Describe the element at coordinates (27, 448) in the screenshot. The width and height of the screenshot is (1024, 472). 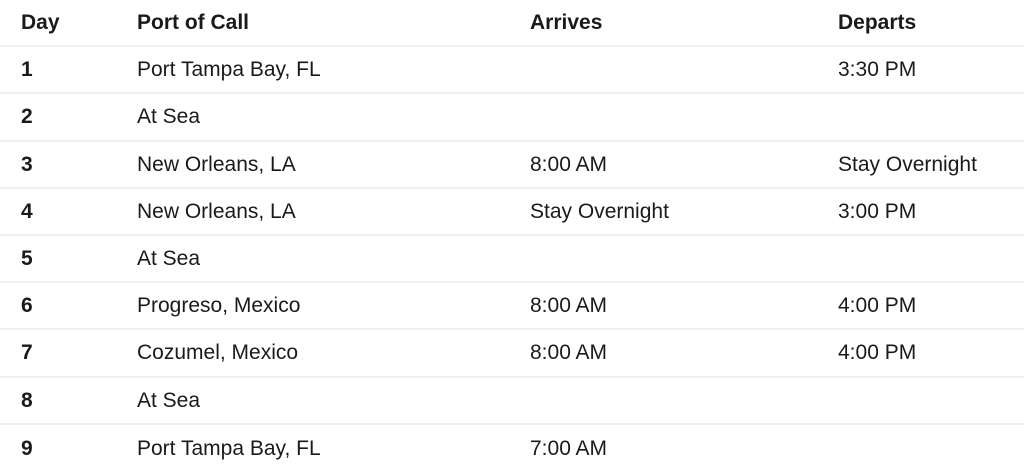
I see `day-cell: 9` at that location.